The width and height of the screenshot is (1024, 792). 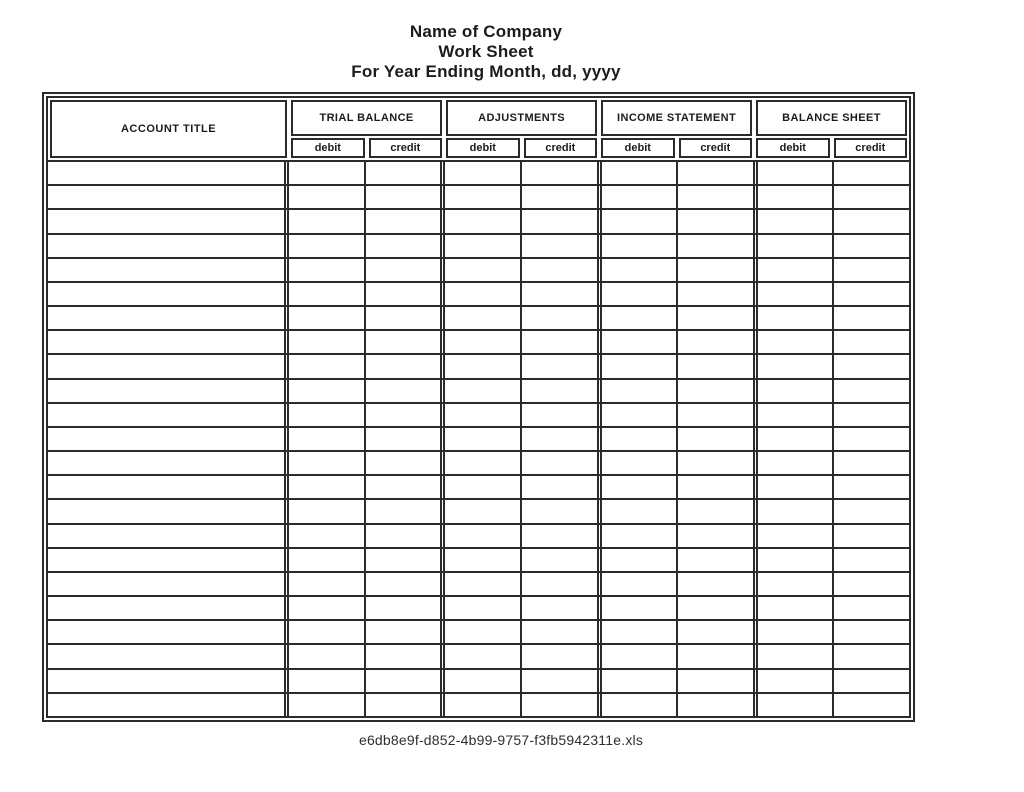 What do you see at coordinates (501, 740) in the screenshot?
I see `filename-footer: e6db8e9f-d852-4b99-9757-f3fb5942311e.xls` at bounding box center [501, 740].